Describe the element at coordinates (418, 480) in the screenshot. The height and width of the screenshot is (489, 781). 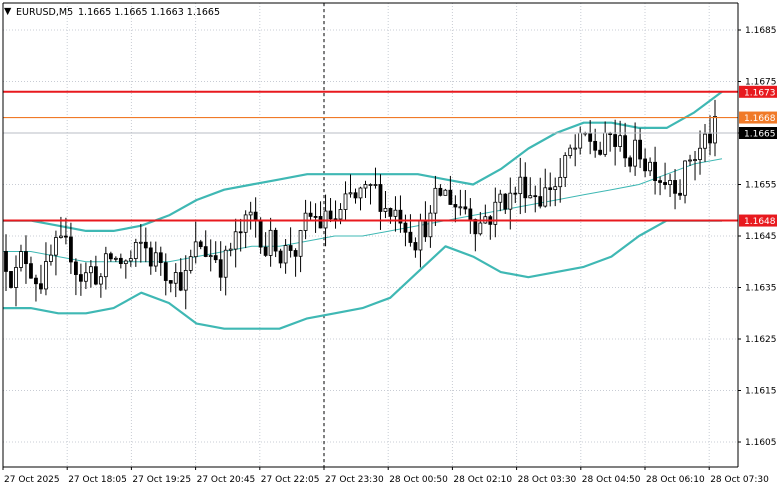
I see `x-tick-label: 28 Oct 00:50` at that location.